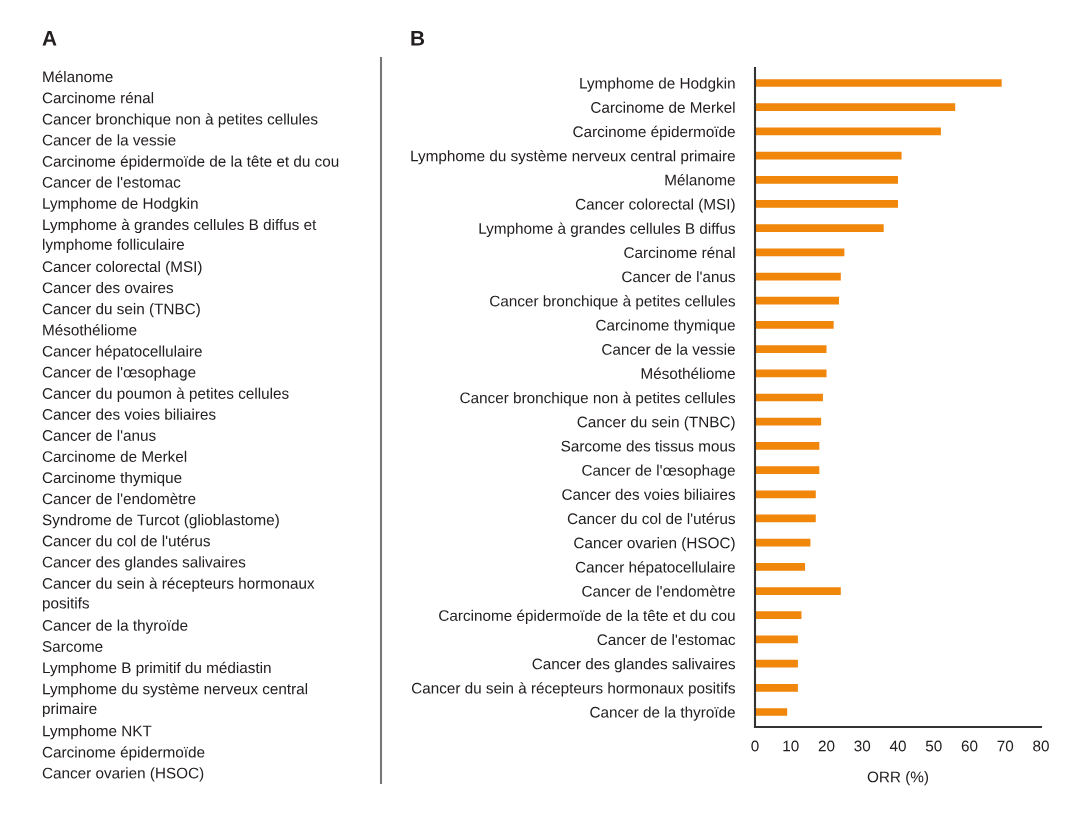  What do you see at coordinates (111, 182) in the screenshot?
I see `text: Cancer de l'estomac` at bounding box center [111, 182].